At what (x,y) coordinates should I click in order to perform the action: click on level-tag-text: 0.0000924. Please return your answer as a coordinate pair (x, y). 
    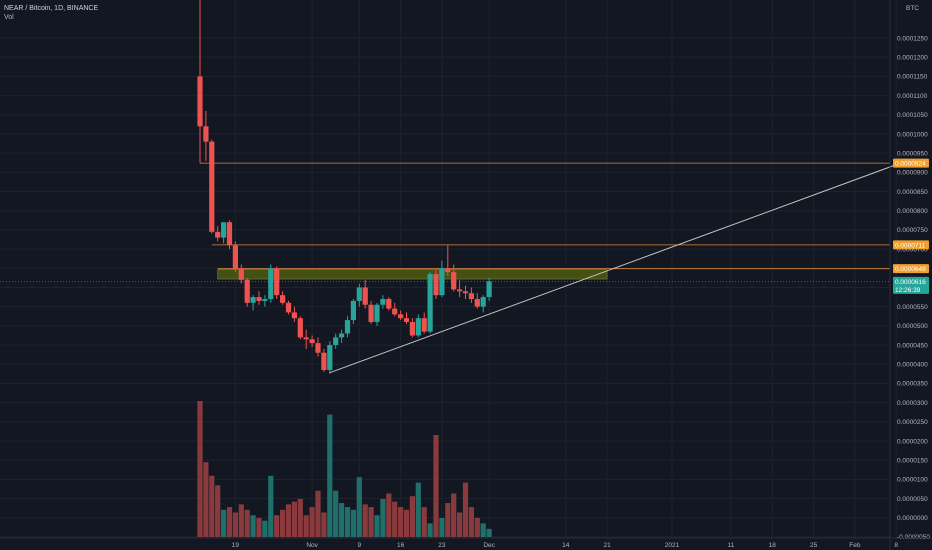
    Looking at the image, I should click on (910, 164).